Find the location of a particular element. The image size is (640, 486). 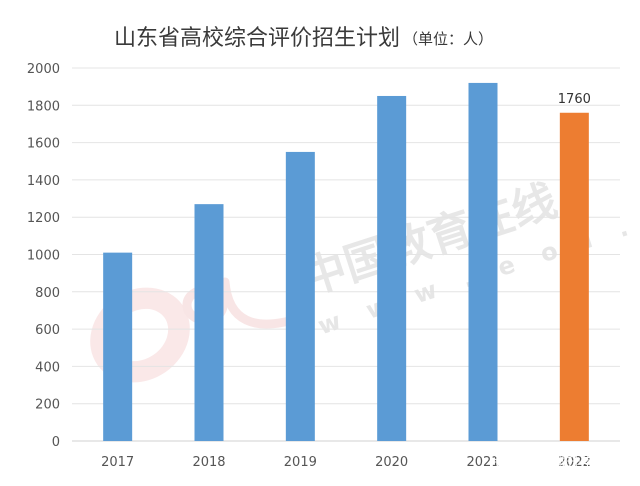

y-tick-label: 1200 is located at coordinates (43, 218).